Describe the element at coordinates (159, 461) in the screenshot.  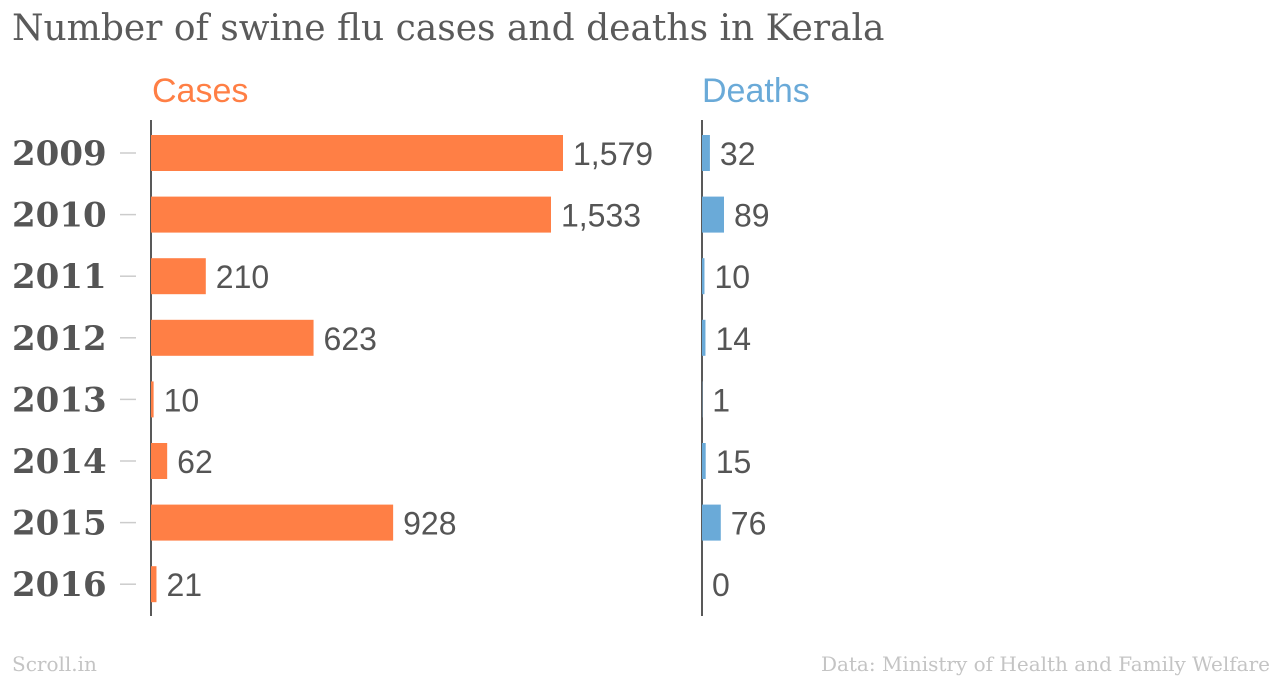
I see `cases-bar-2014` at that location.